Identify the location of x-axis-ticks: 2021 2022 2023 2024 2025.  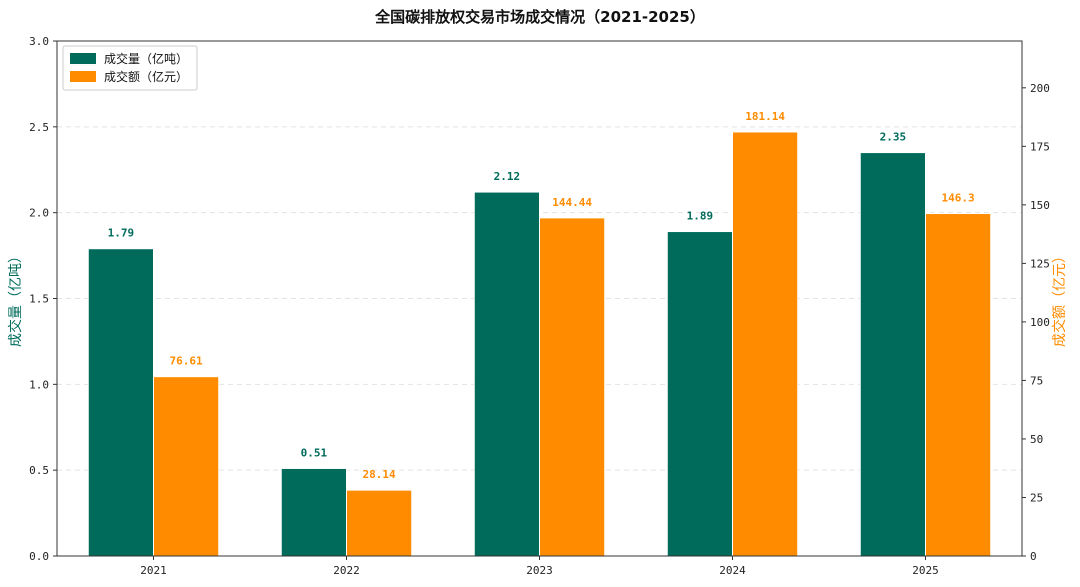
(539, 566).